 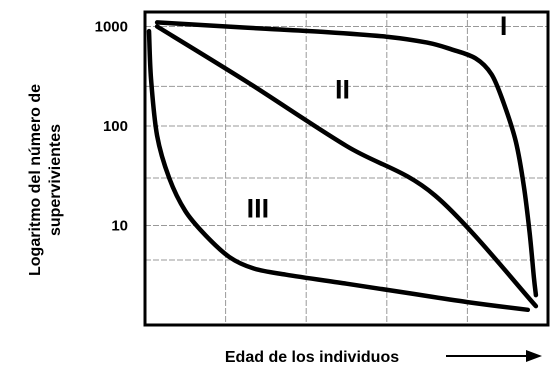 I want to click on y-axis-label-line: Logaritmo del número de, so click(x=35, y=180).